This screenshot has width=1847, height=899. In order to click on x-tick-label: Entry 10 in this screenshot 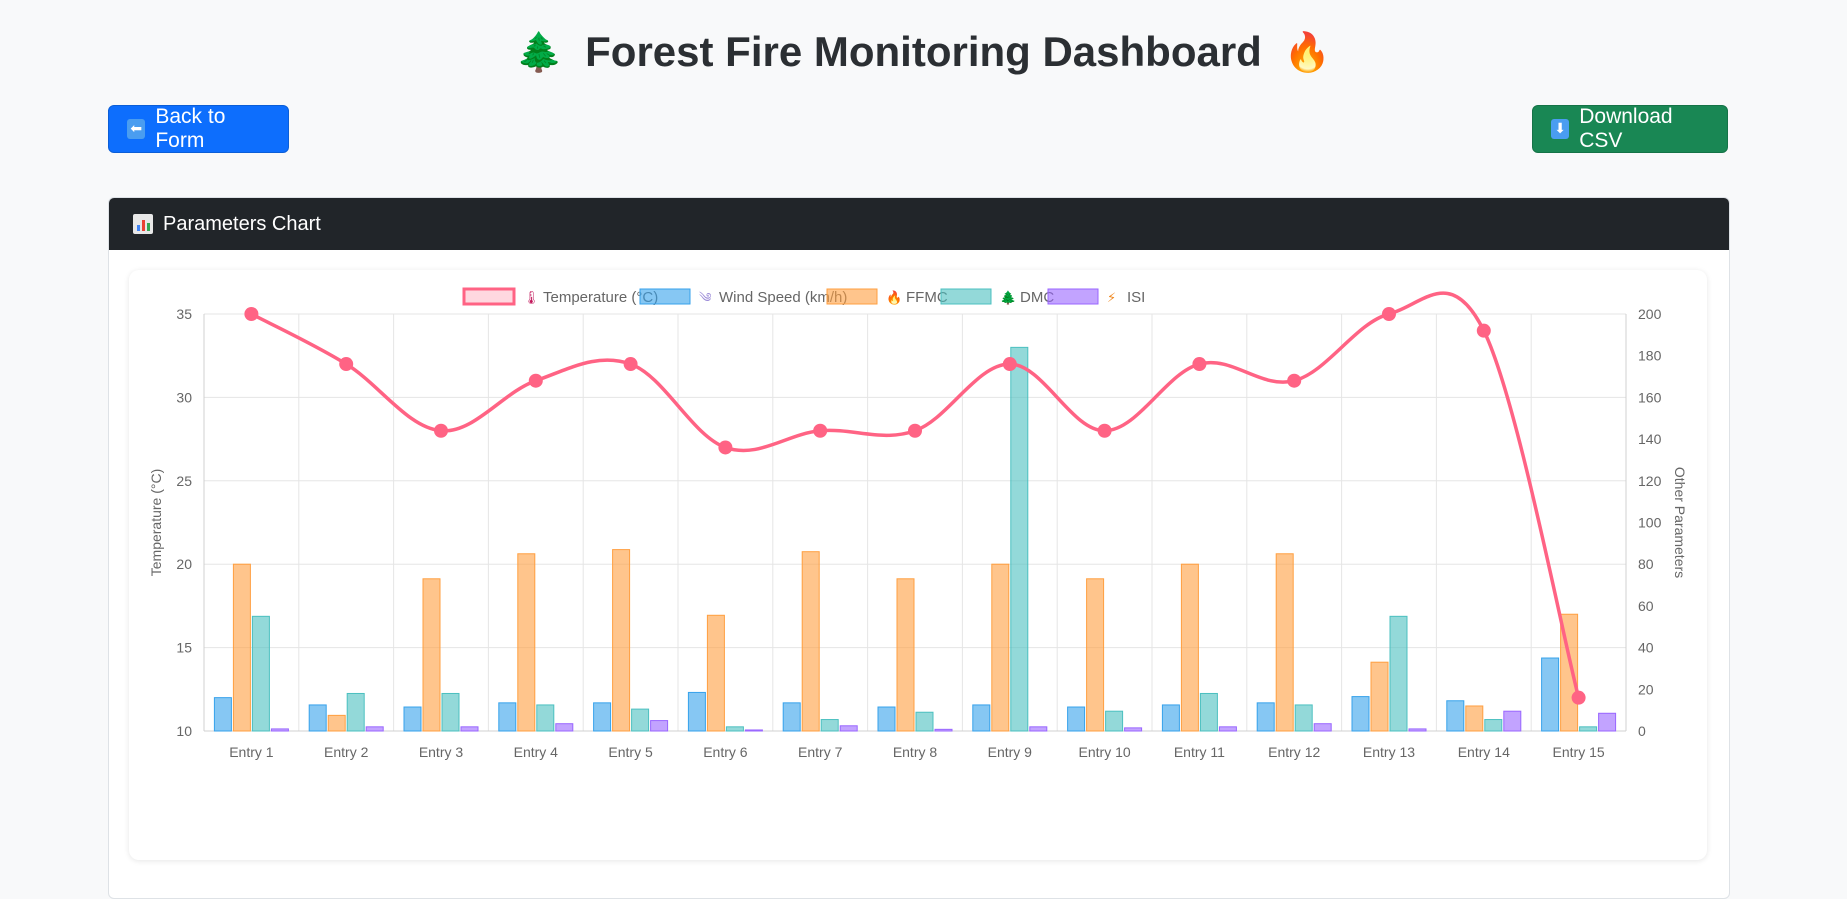, I will do `click(1105, 752)`.